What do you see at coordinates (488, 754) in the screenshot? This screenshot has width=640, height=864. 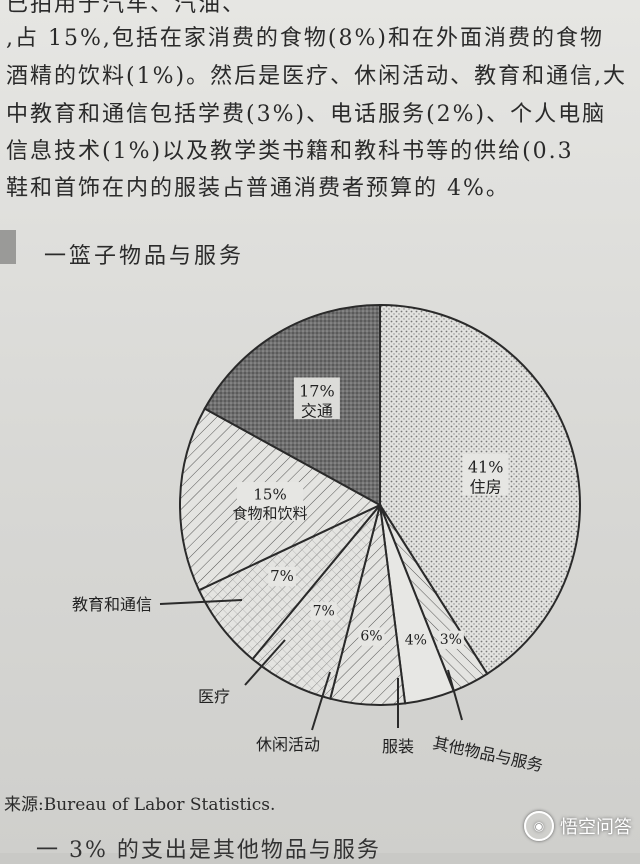 I see `slice-name-1: 其他物品与服务` at bounding box center [488, 754].